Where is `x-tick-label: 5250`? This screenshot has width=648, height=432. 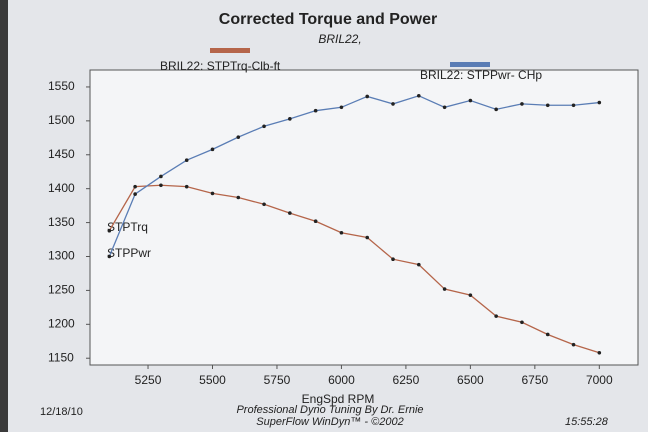 x-tick-label: 5250 is located at coordinates (148, 380).